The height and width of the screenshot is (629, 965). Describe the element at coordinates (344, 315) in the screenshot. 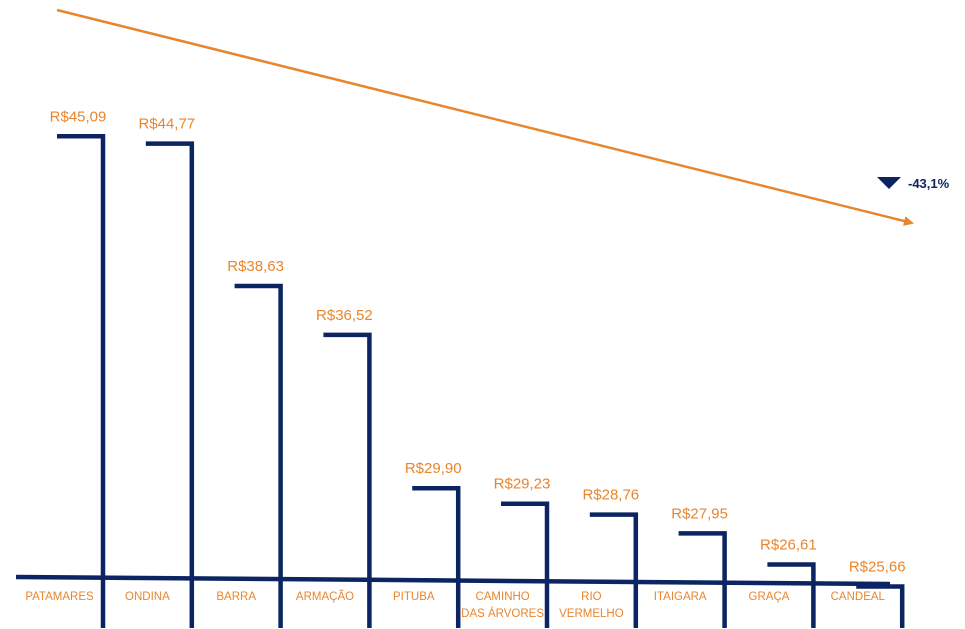

I see `value-label: R$36,52` at that location.